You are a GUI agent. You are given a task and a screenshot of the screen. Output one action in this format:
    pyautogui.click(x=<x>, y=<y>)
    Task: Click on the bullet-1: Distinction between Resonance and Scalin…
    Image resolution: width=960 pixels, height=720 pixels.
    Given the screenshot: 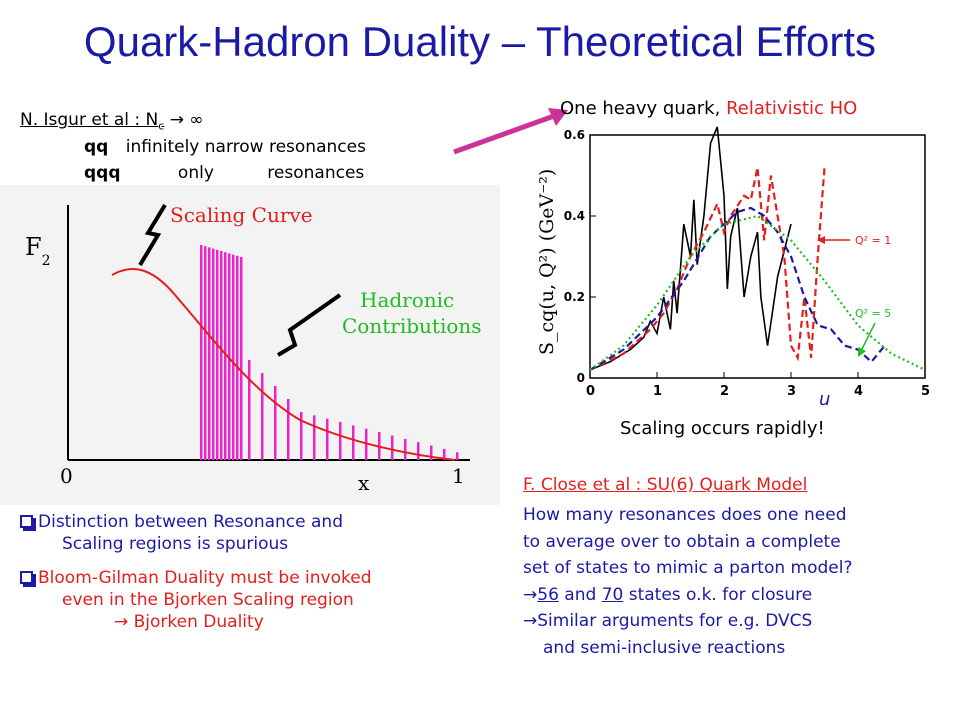 What is the action you would take?
    pyautogui.click(x=181, y=533)
    